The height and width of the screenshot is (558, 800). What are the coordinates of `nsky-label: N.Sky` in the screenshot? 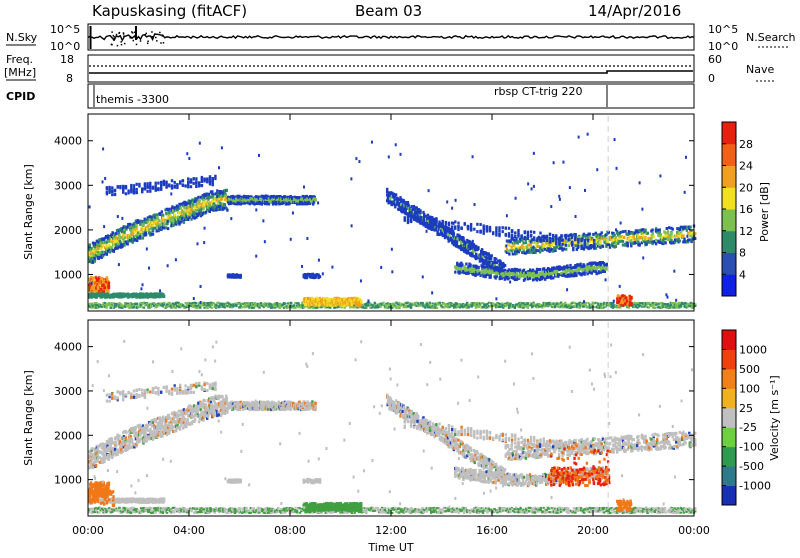 It's located at (22, 37).